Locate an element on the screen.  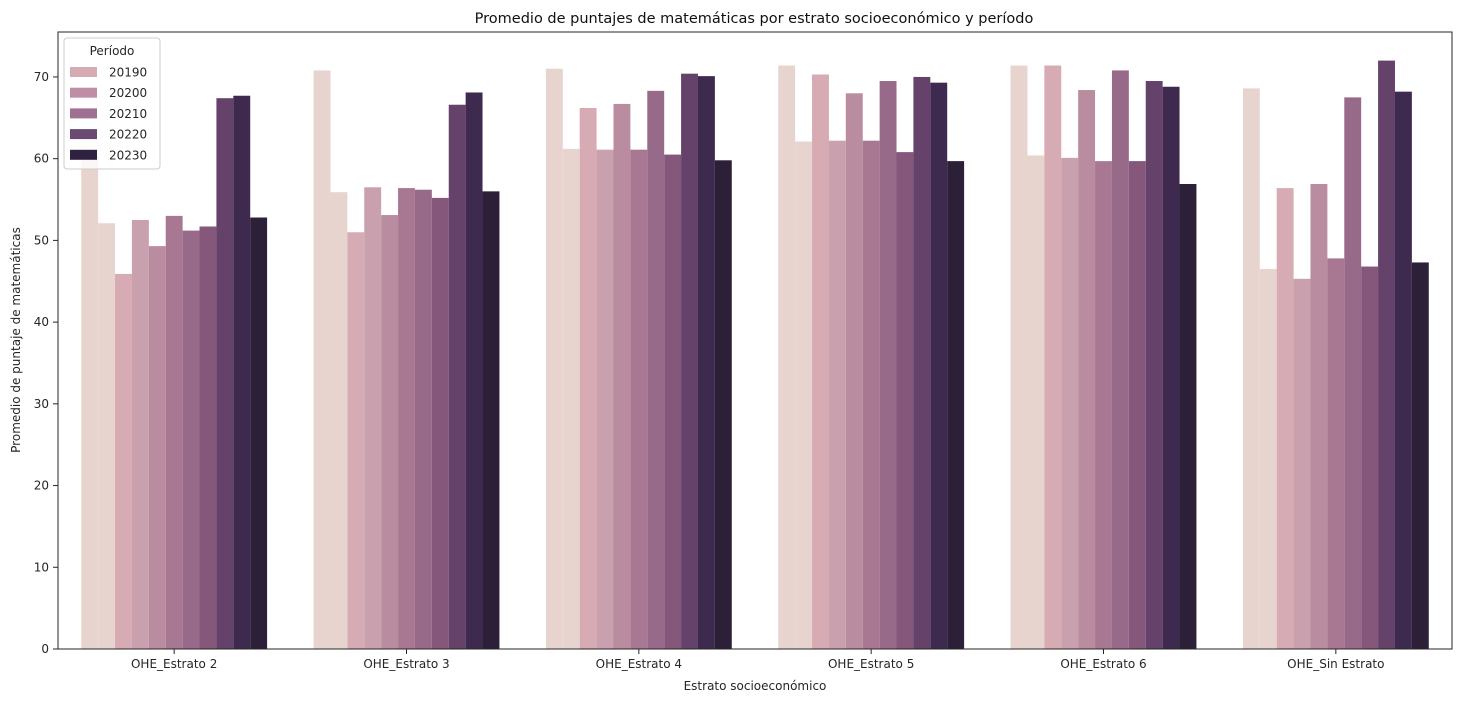
y-axis: 0 10 20 30 40 50 60 70 is located at coordinates (46, 363).